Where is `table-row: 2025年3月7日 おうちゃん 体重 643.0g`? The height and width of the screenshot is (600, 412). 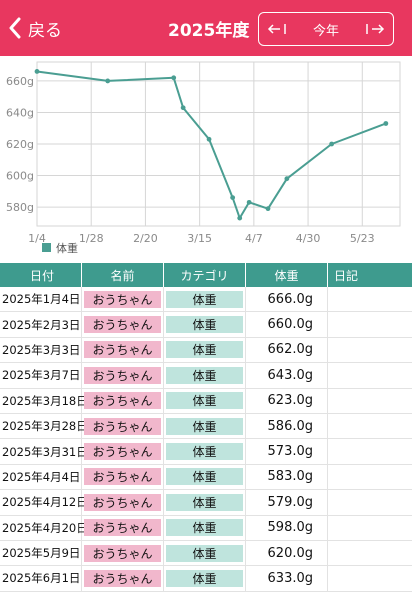 table-row: 2025年3月7日 おうちゃん 体重 643.0g is located at coordinates (206, 376).